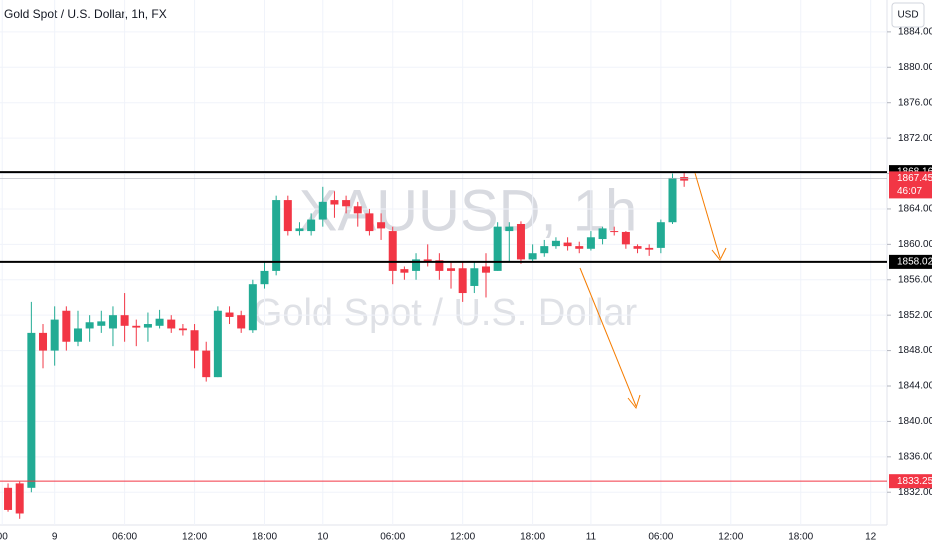 The image size is (932, 550). What do you see at coordinates (915, 315) in the screenshot?
I see `y-tick-label: 1852.00` at bounding box center [915, 315].